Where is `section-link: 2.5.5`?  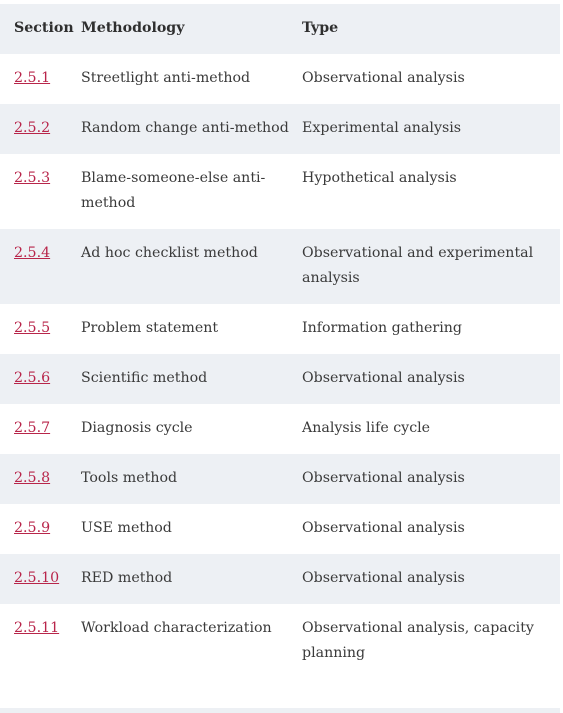
section-link: 2.5.5 is located at coordinates (32, 328).